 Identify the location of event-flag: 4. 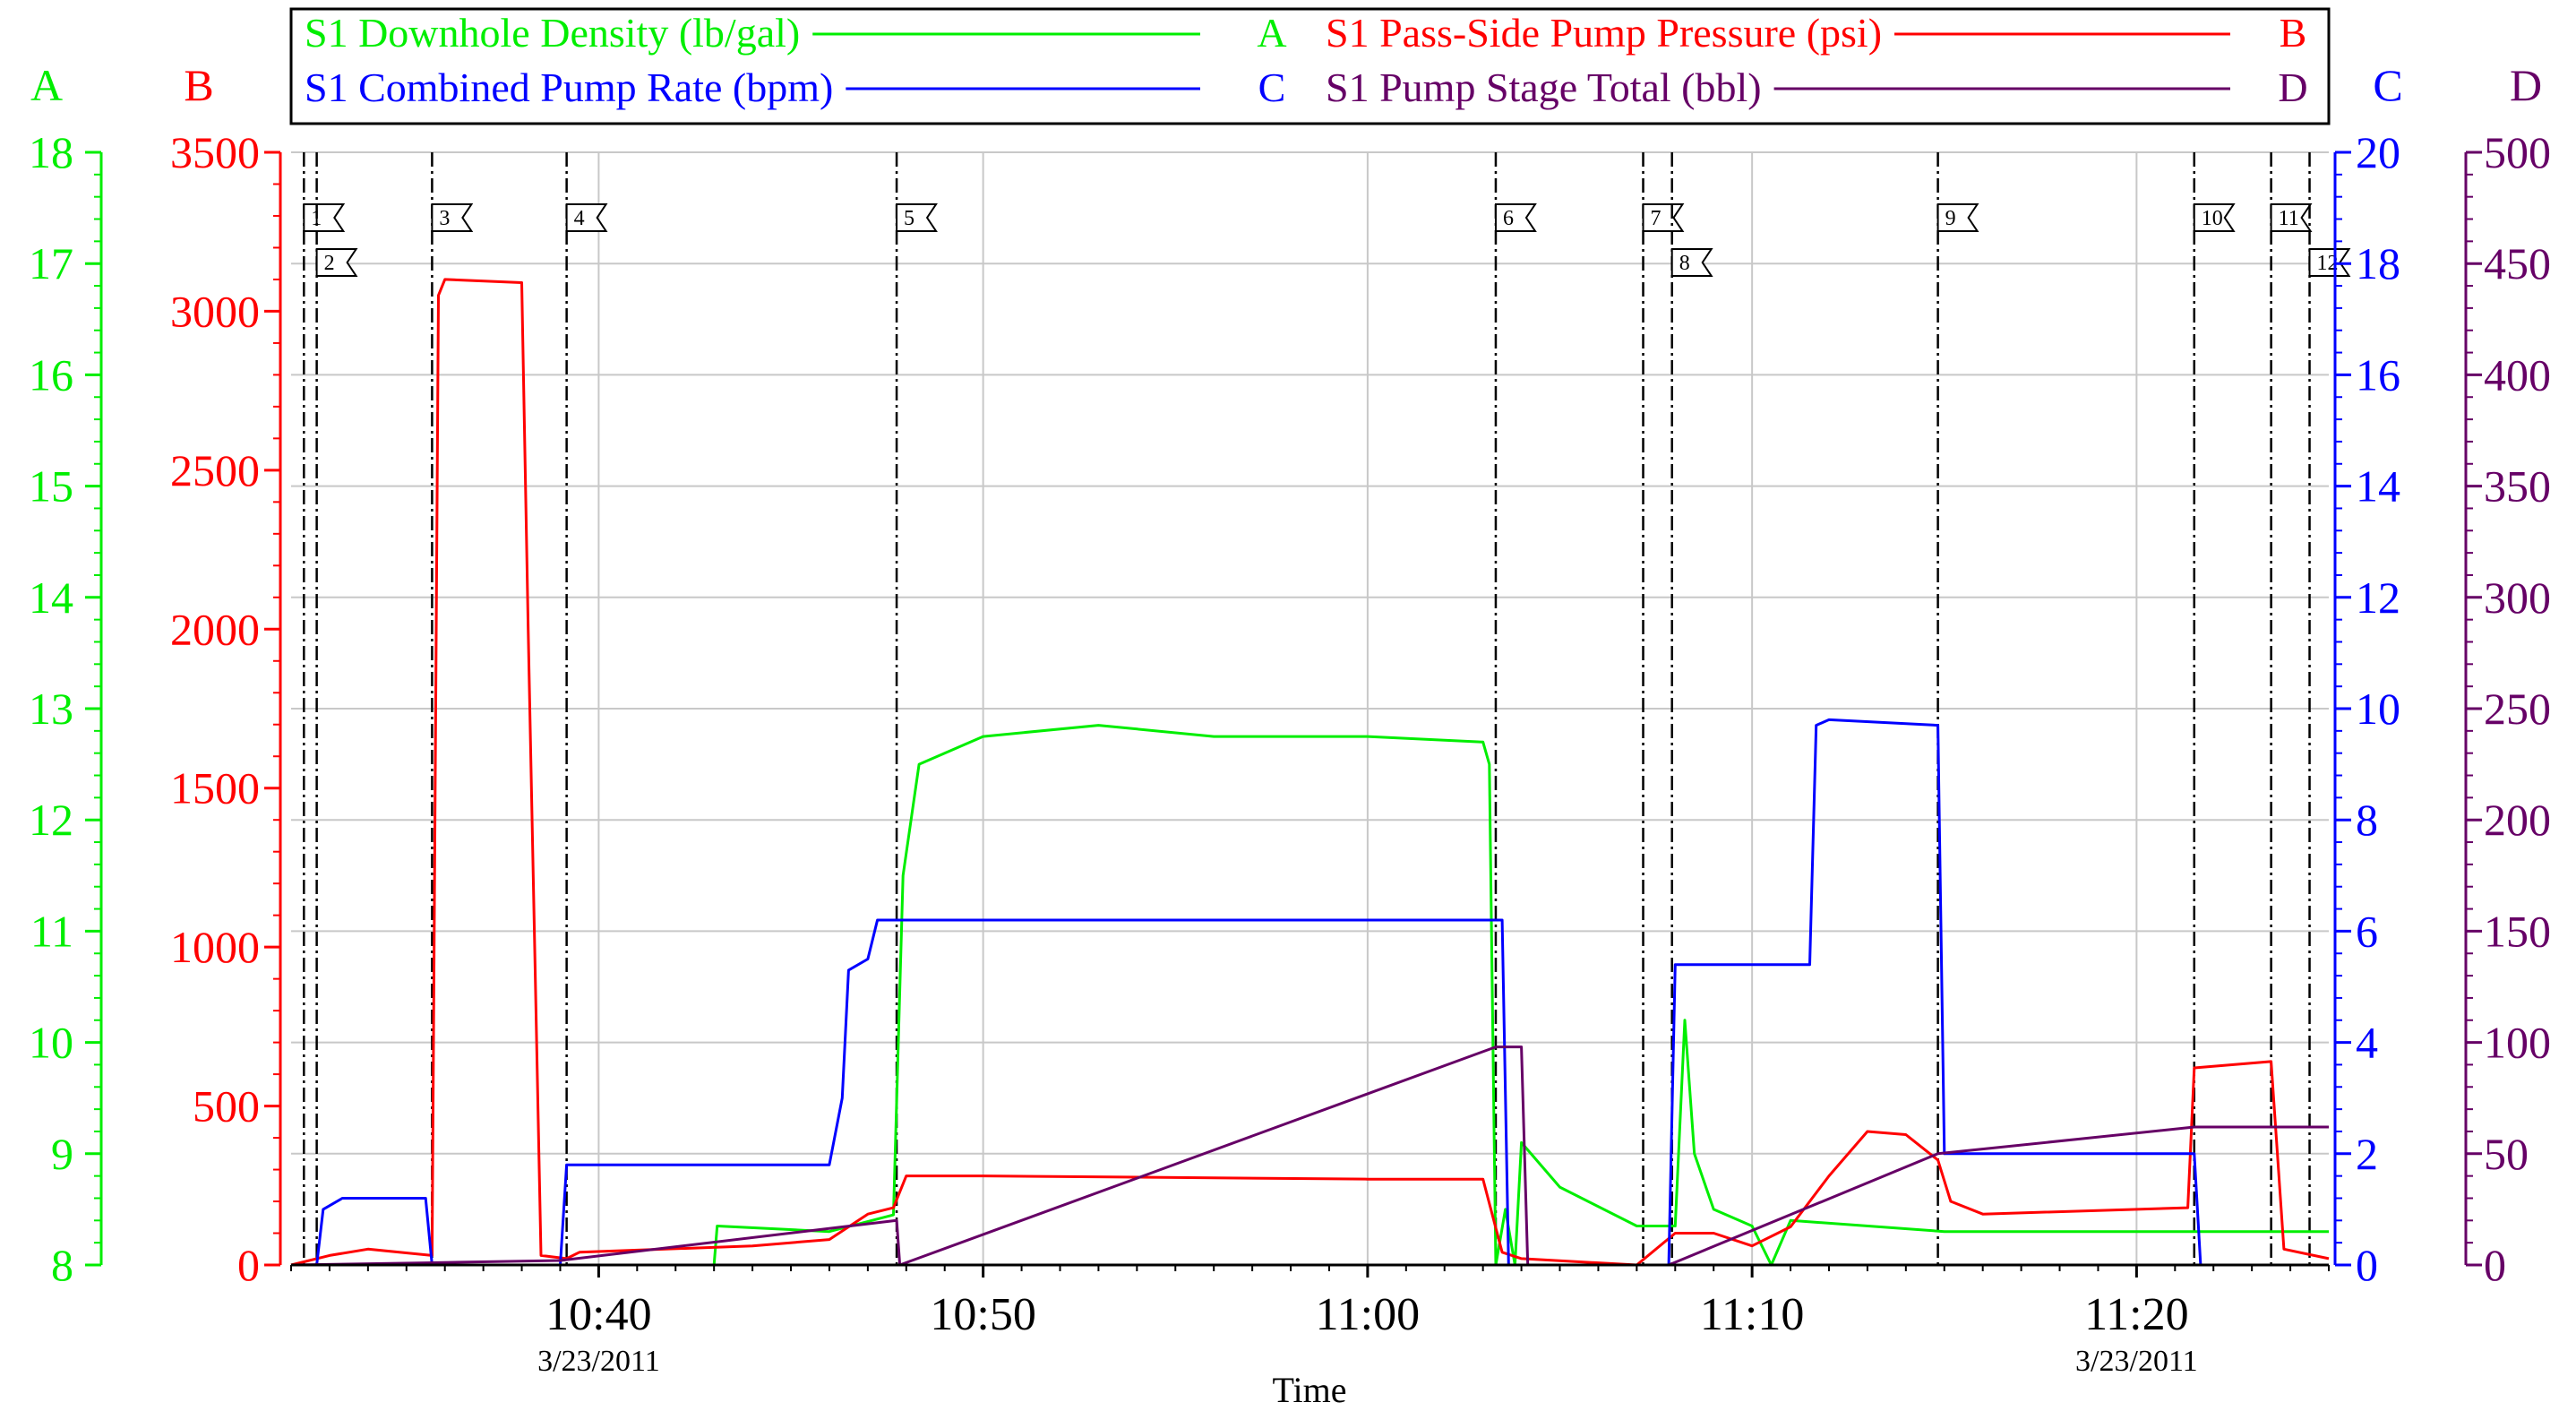
(586, 217).